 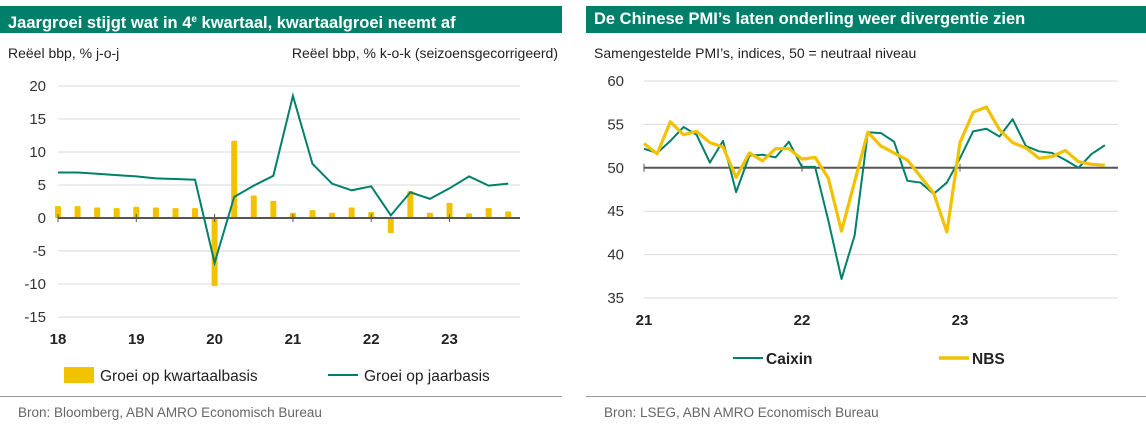 I want to click on gdp-y-tick-label: 0, so click(x=42, y=218).